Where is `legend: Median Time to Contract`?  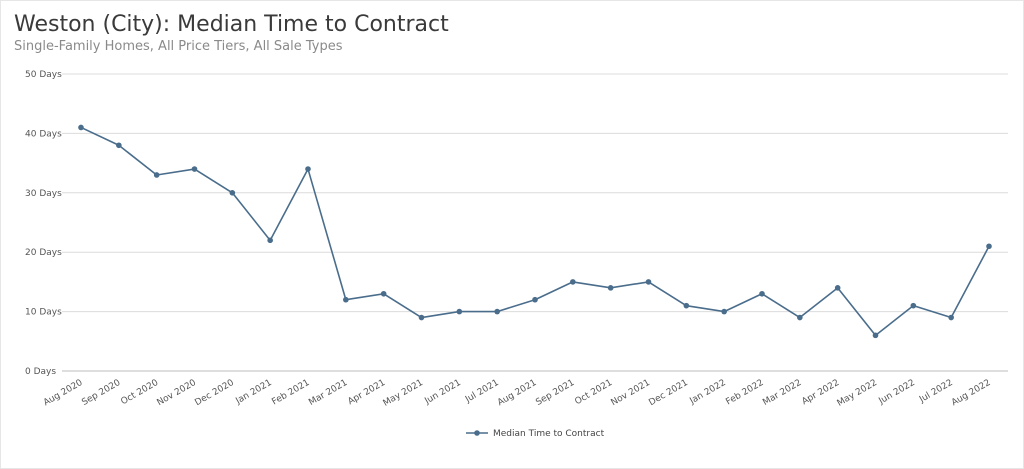
legend: Median Time to Contract is located at coordinates (535, 434).